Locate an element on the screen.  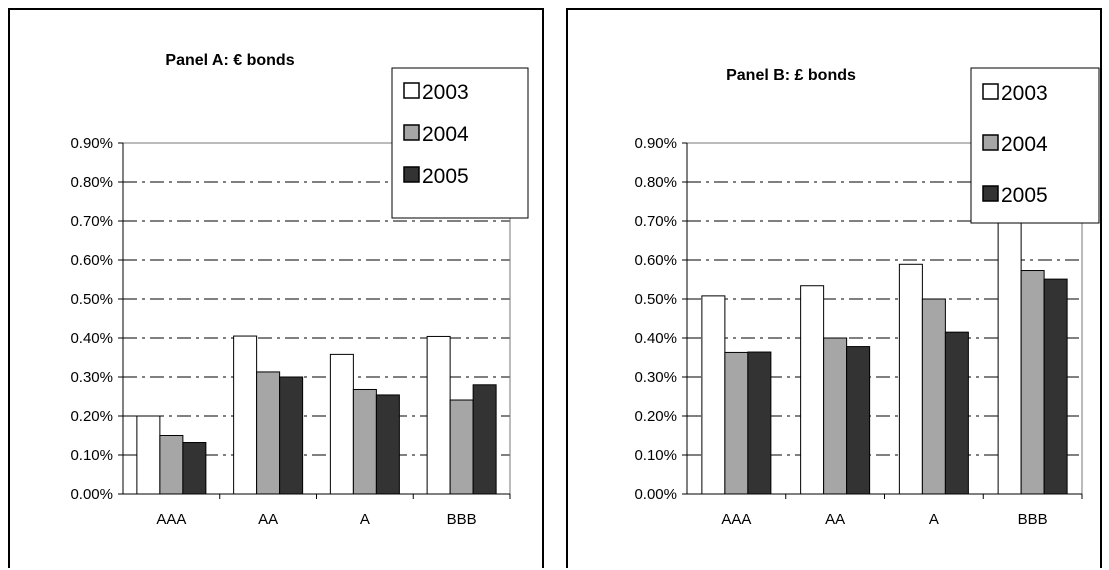
chart-title: Panel A: € bonds is located at coordinates (229, 60).